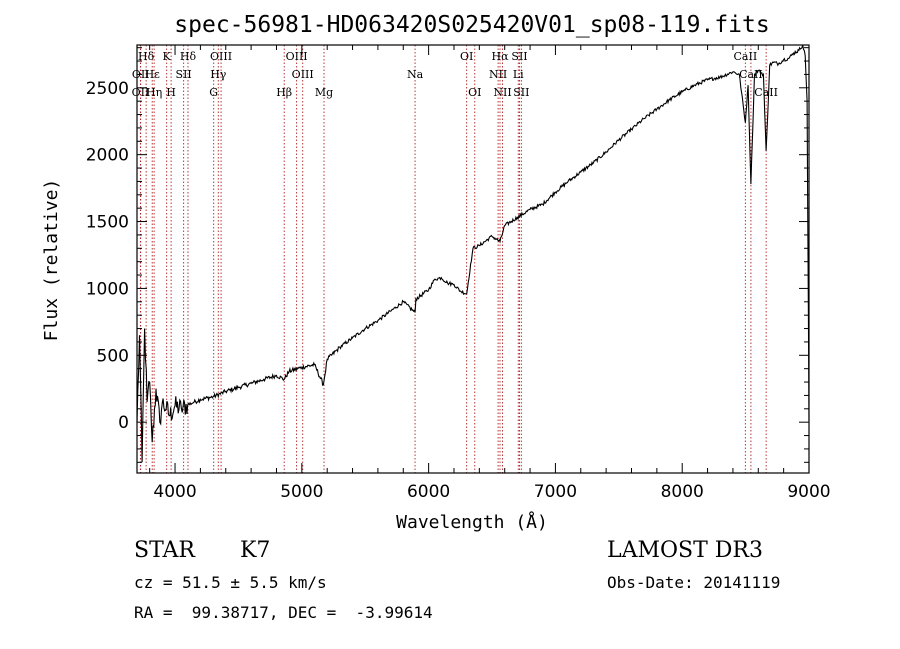 This screenshot has width=900, height=649. I want to click on object-subclass: K7, so click(255, 550).